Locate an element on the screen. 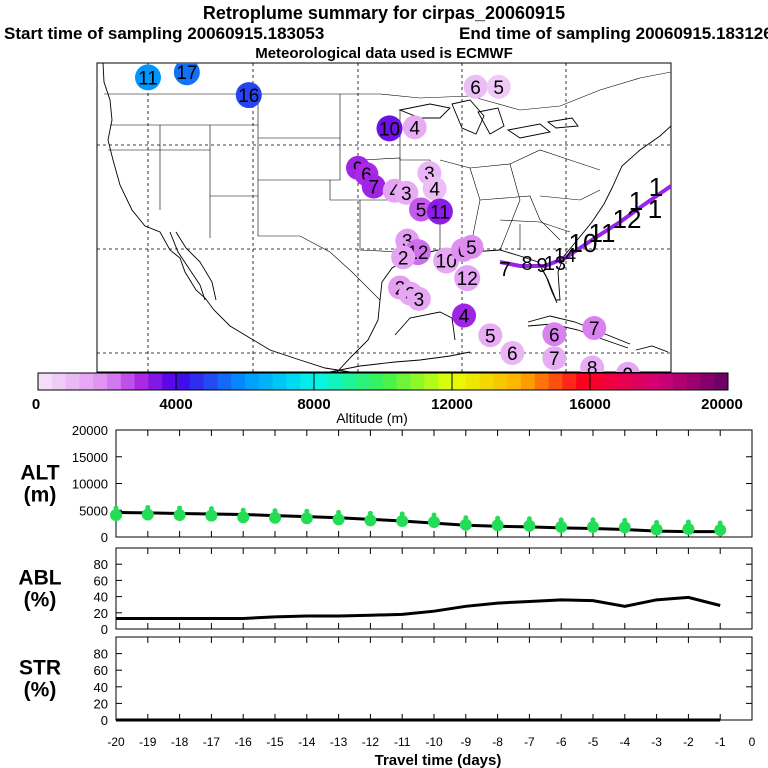 Image resolution: width=768 pixels, height=768 pixels. x-axis-label: Travel time (days) is located at coordinates (438, 760).